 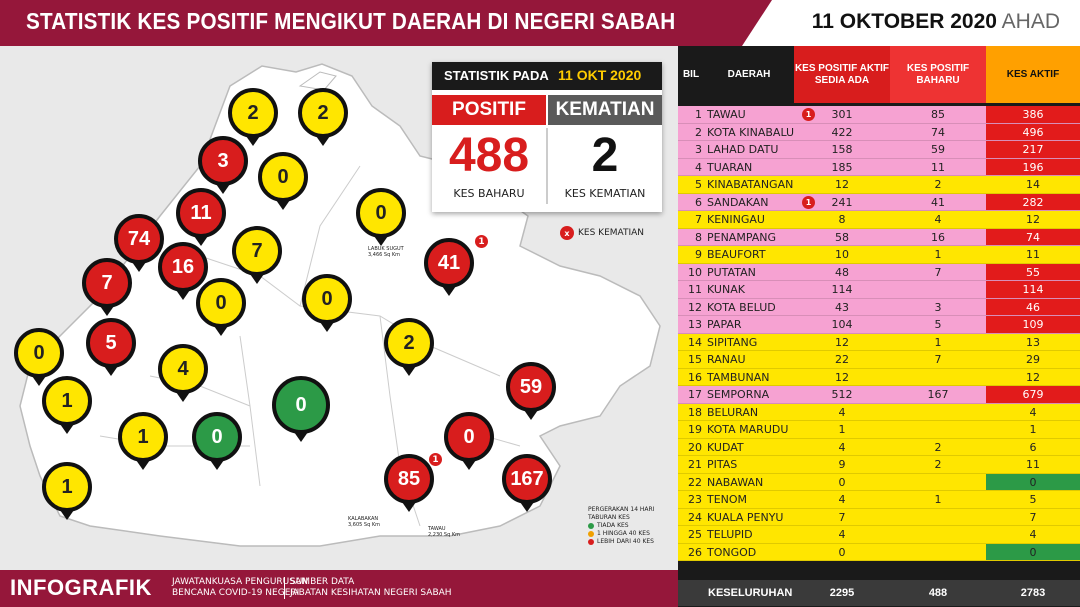 What do you see at coordinates (301, 405) in the screenshot?
I see `map-pin-tongod: 0` at bounding box center [301, 405].